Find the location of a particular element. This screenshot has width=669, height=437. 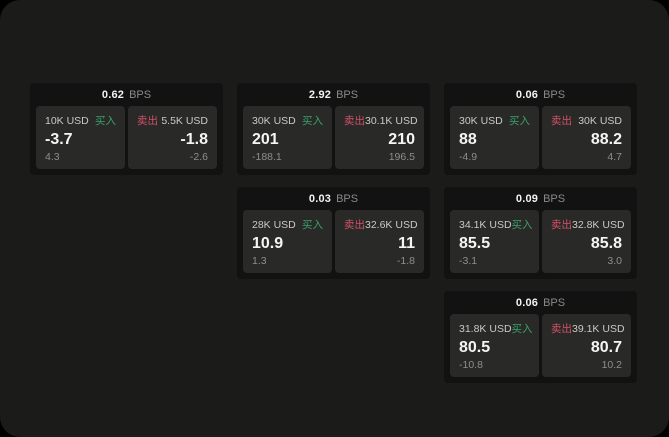

sell-panel-top: 卖出 30K USD is located at coordinates (586, 120).